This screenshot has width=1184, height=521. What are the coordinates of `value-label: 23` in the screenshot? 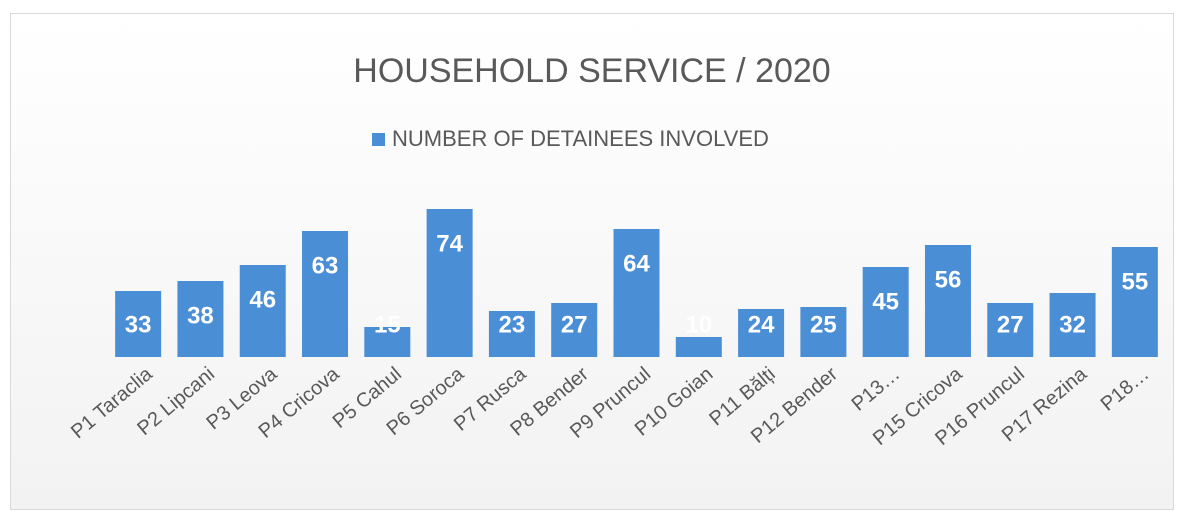 It's located at (512, 324).